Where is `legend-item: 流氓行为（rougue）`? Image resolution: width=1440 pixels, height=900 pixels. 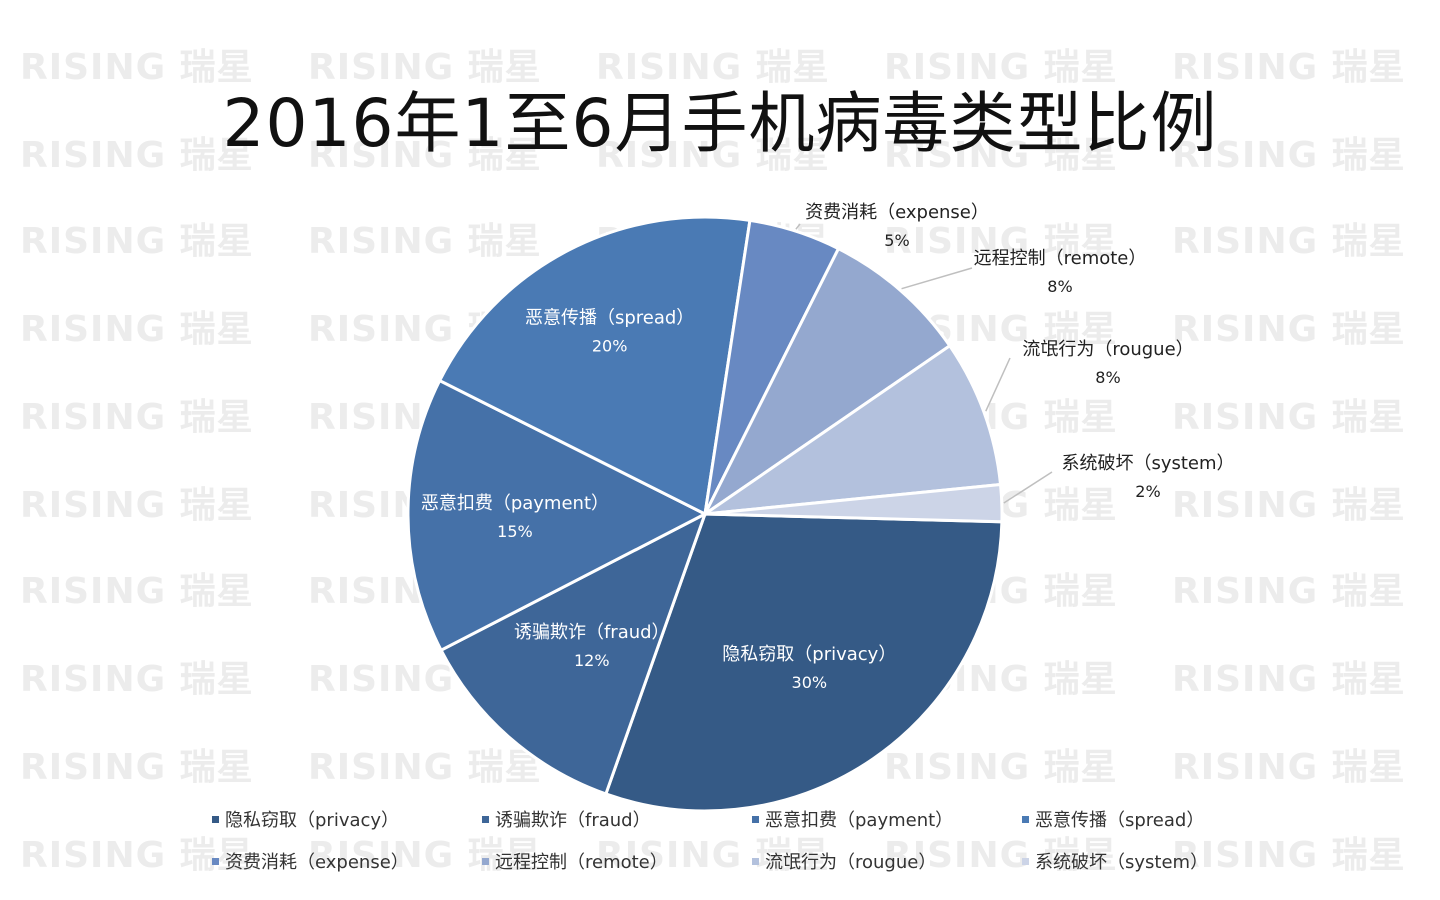
legend-item: 流氓行为（rougue） is located at coordinates (887, 861).